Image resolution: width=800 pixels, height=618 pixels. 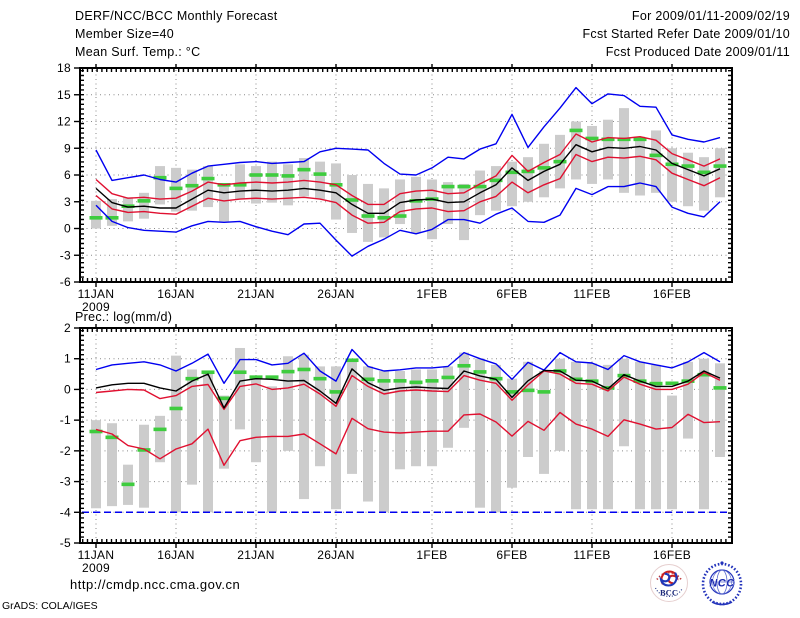 I want to click on ensemble-mean-line, so click(x=408, y=388).